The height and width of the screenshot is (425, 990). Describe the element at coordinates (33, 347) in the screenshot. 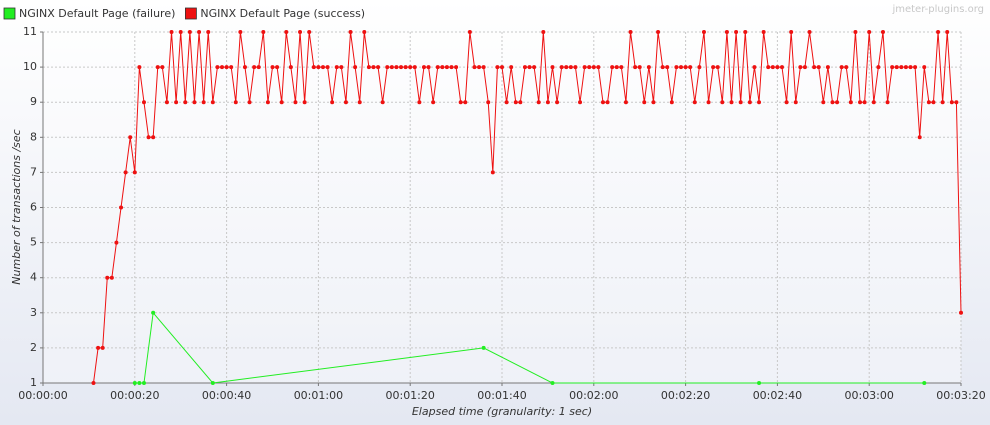

I see `y-tick-label: 2` at that location.